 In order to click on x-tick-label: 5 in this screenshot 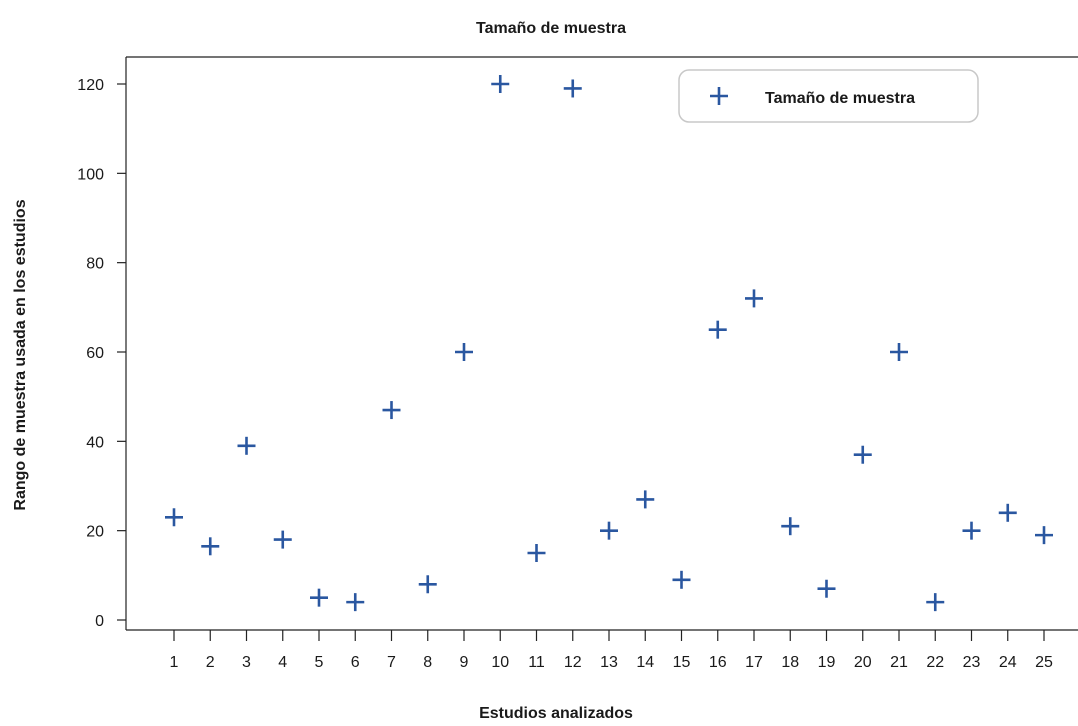, I will do `click(319, 662)`.